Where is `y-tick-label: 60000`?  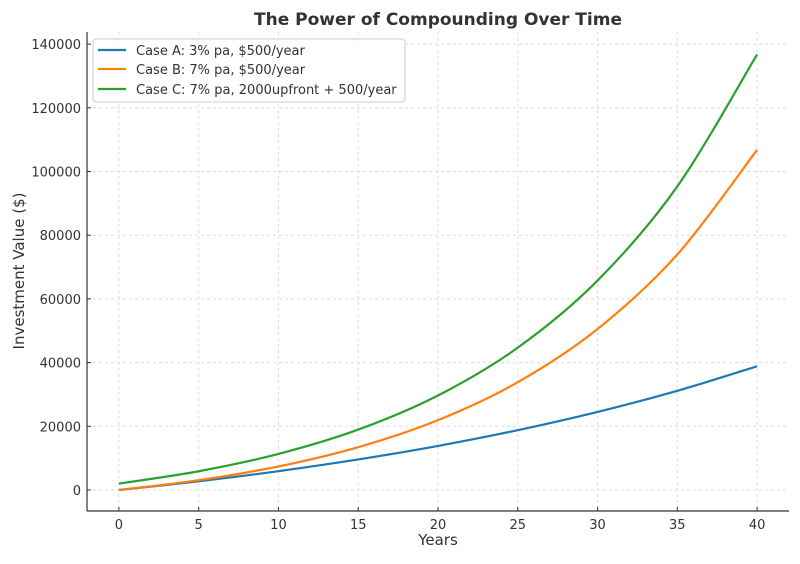 y-tick-label: 60000 is located at coordinates (60, 300).